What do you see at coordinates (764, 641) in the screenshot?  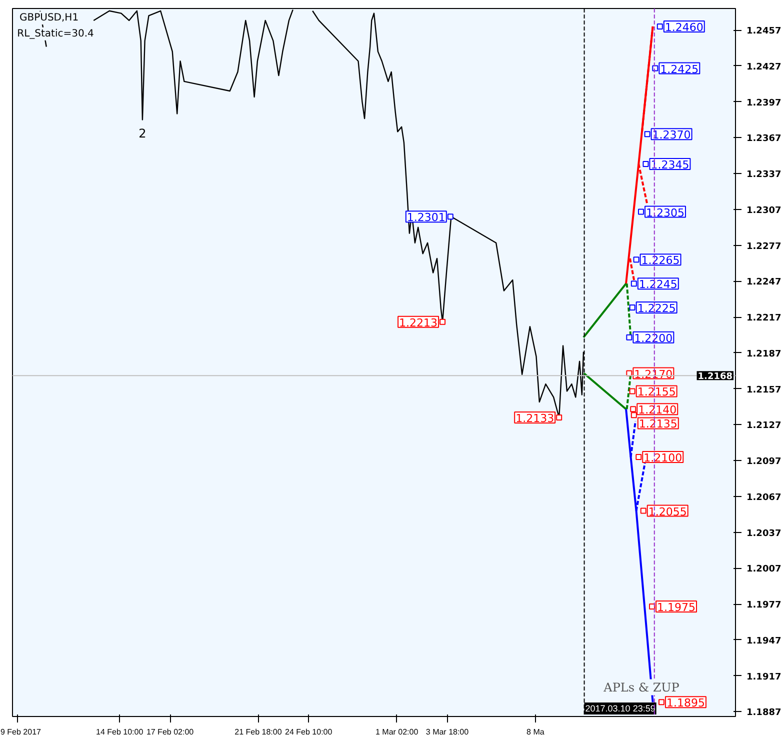 I see `y-tick-label: 1.1947` at bounding box center [764, 641].